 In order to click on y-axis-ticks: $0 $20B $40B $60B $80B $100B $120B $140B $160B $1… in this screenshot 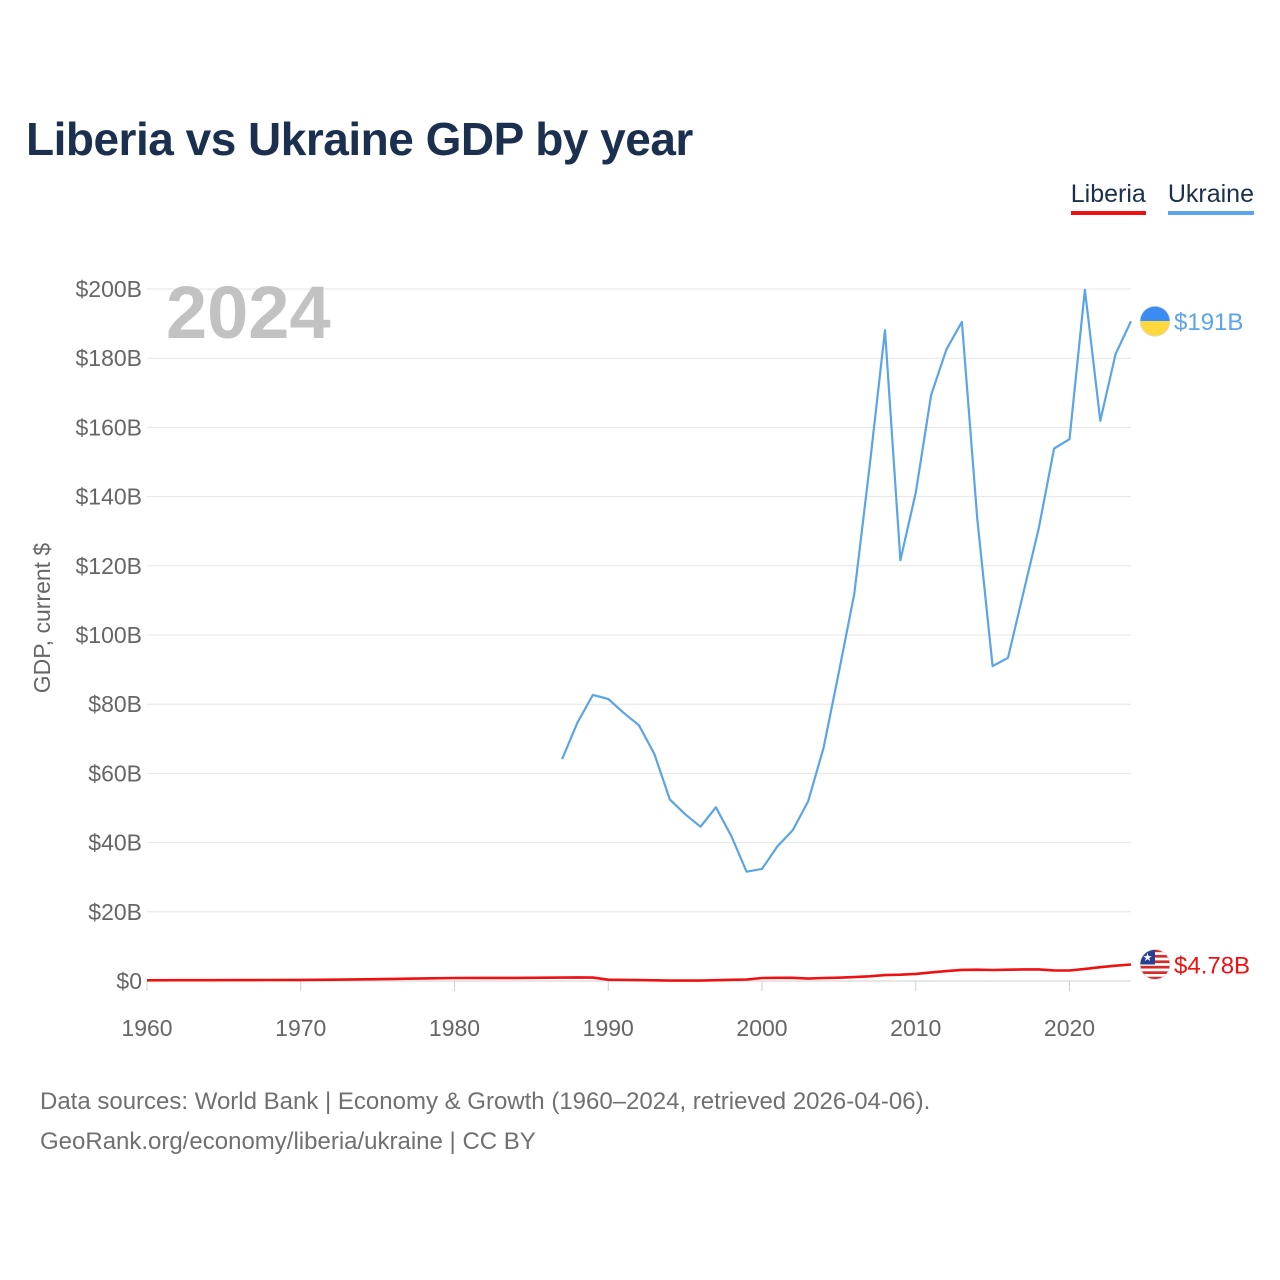, I will do `click(108, 635)`.